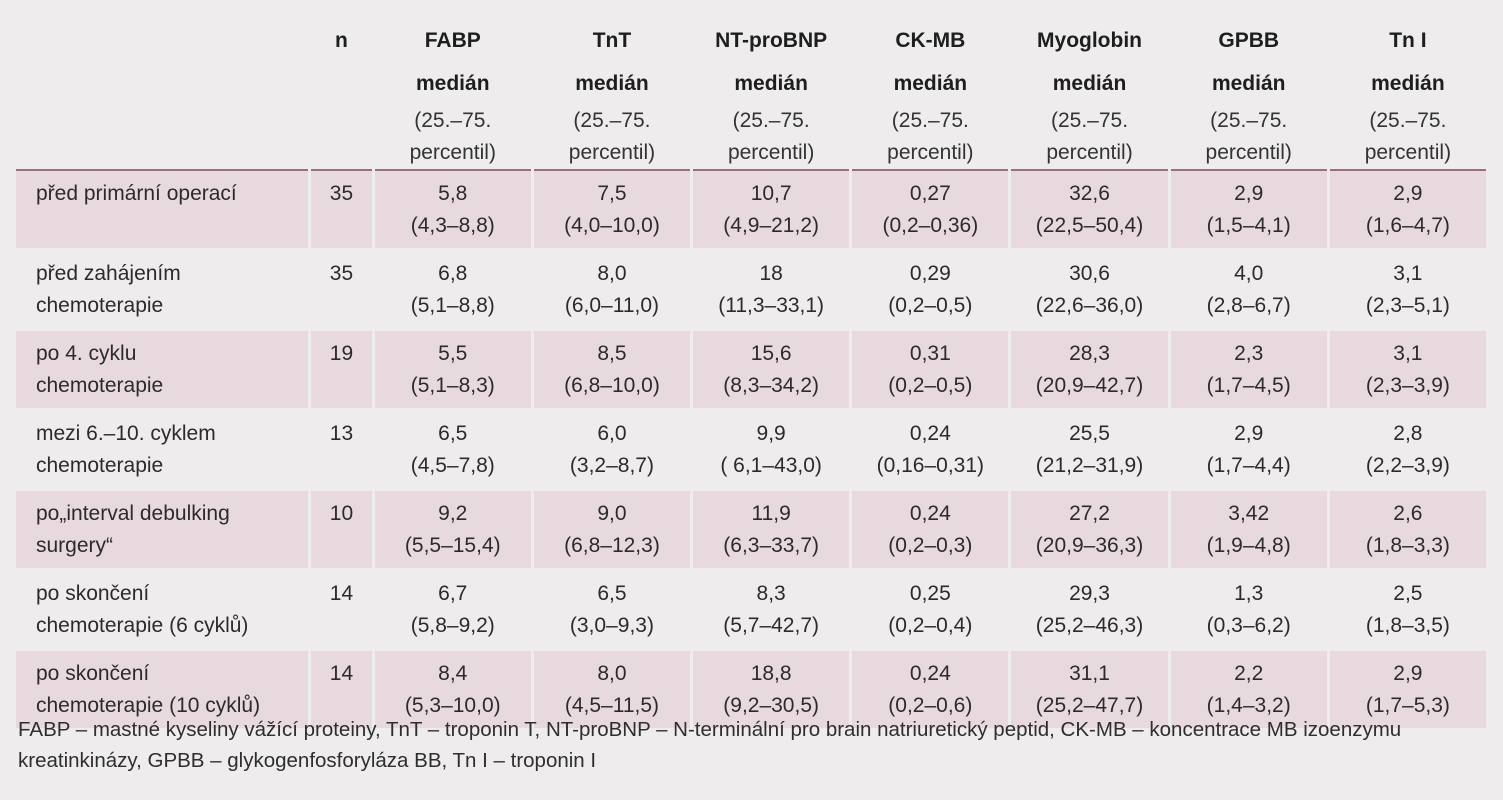 The width and height of the screenshot is (1503, 800). I want to click on cell-tnt: 7,5 (4,0–10,0), so click(612, 211).